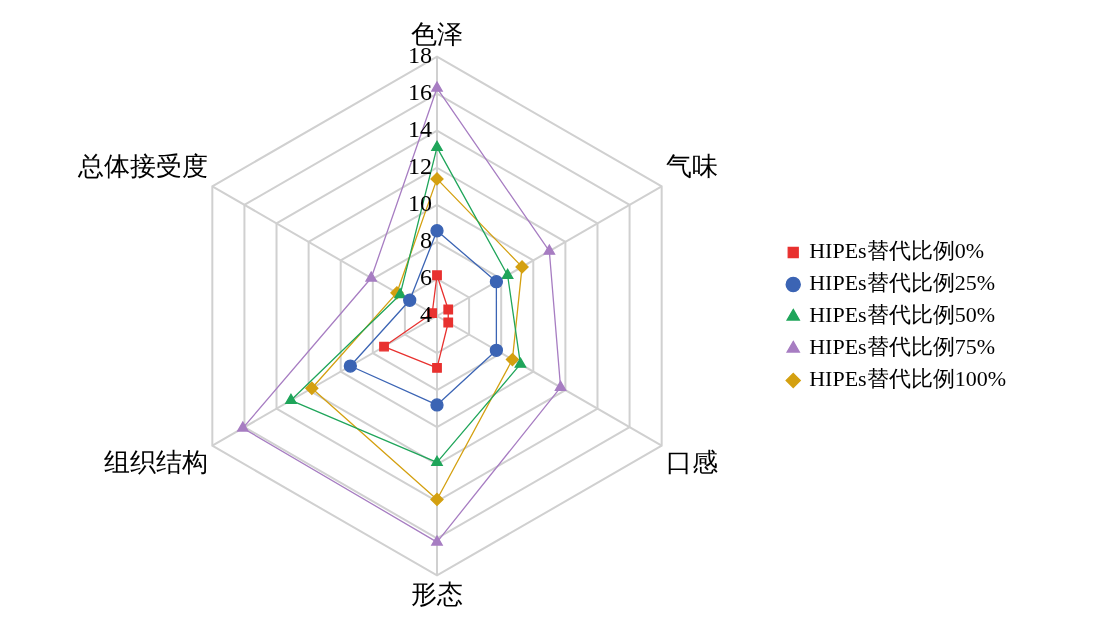  I want to click on y-tick-label: 6, so click(426, 277).